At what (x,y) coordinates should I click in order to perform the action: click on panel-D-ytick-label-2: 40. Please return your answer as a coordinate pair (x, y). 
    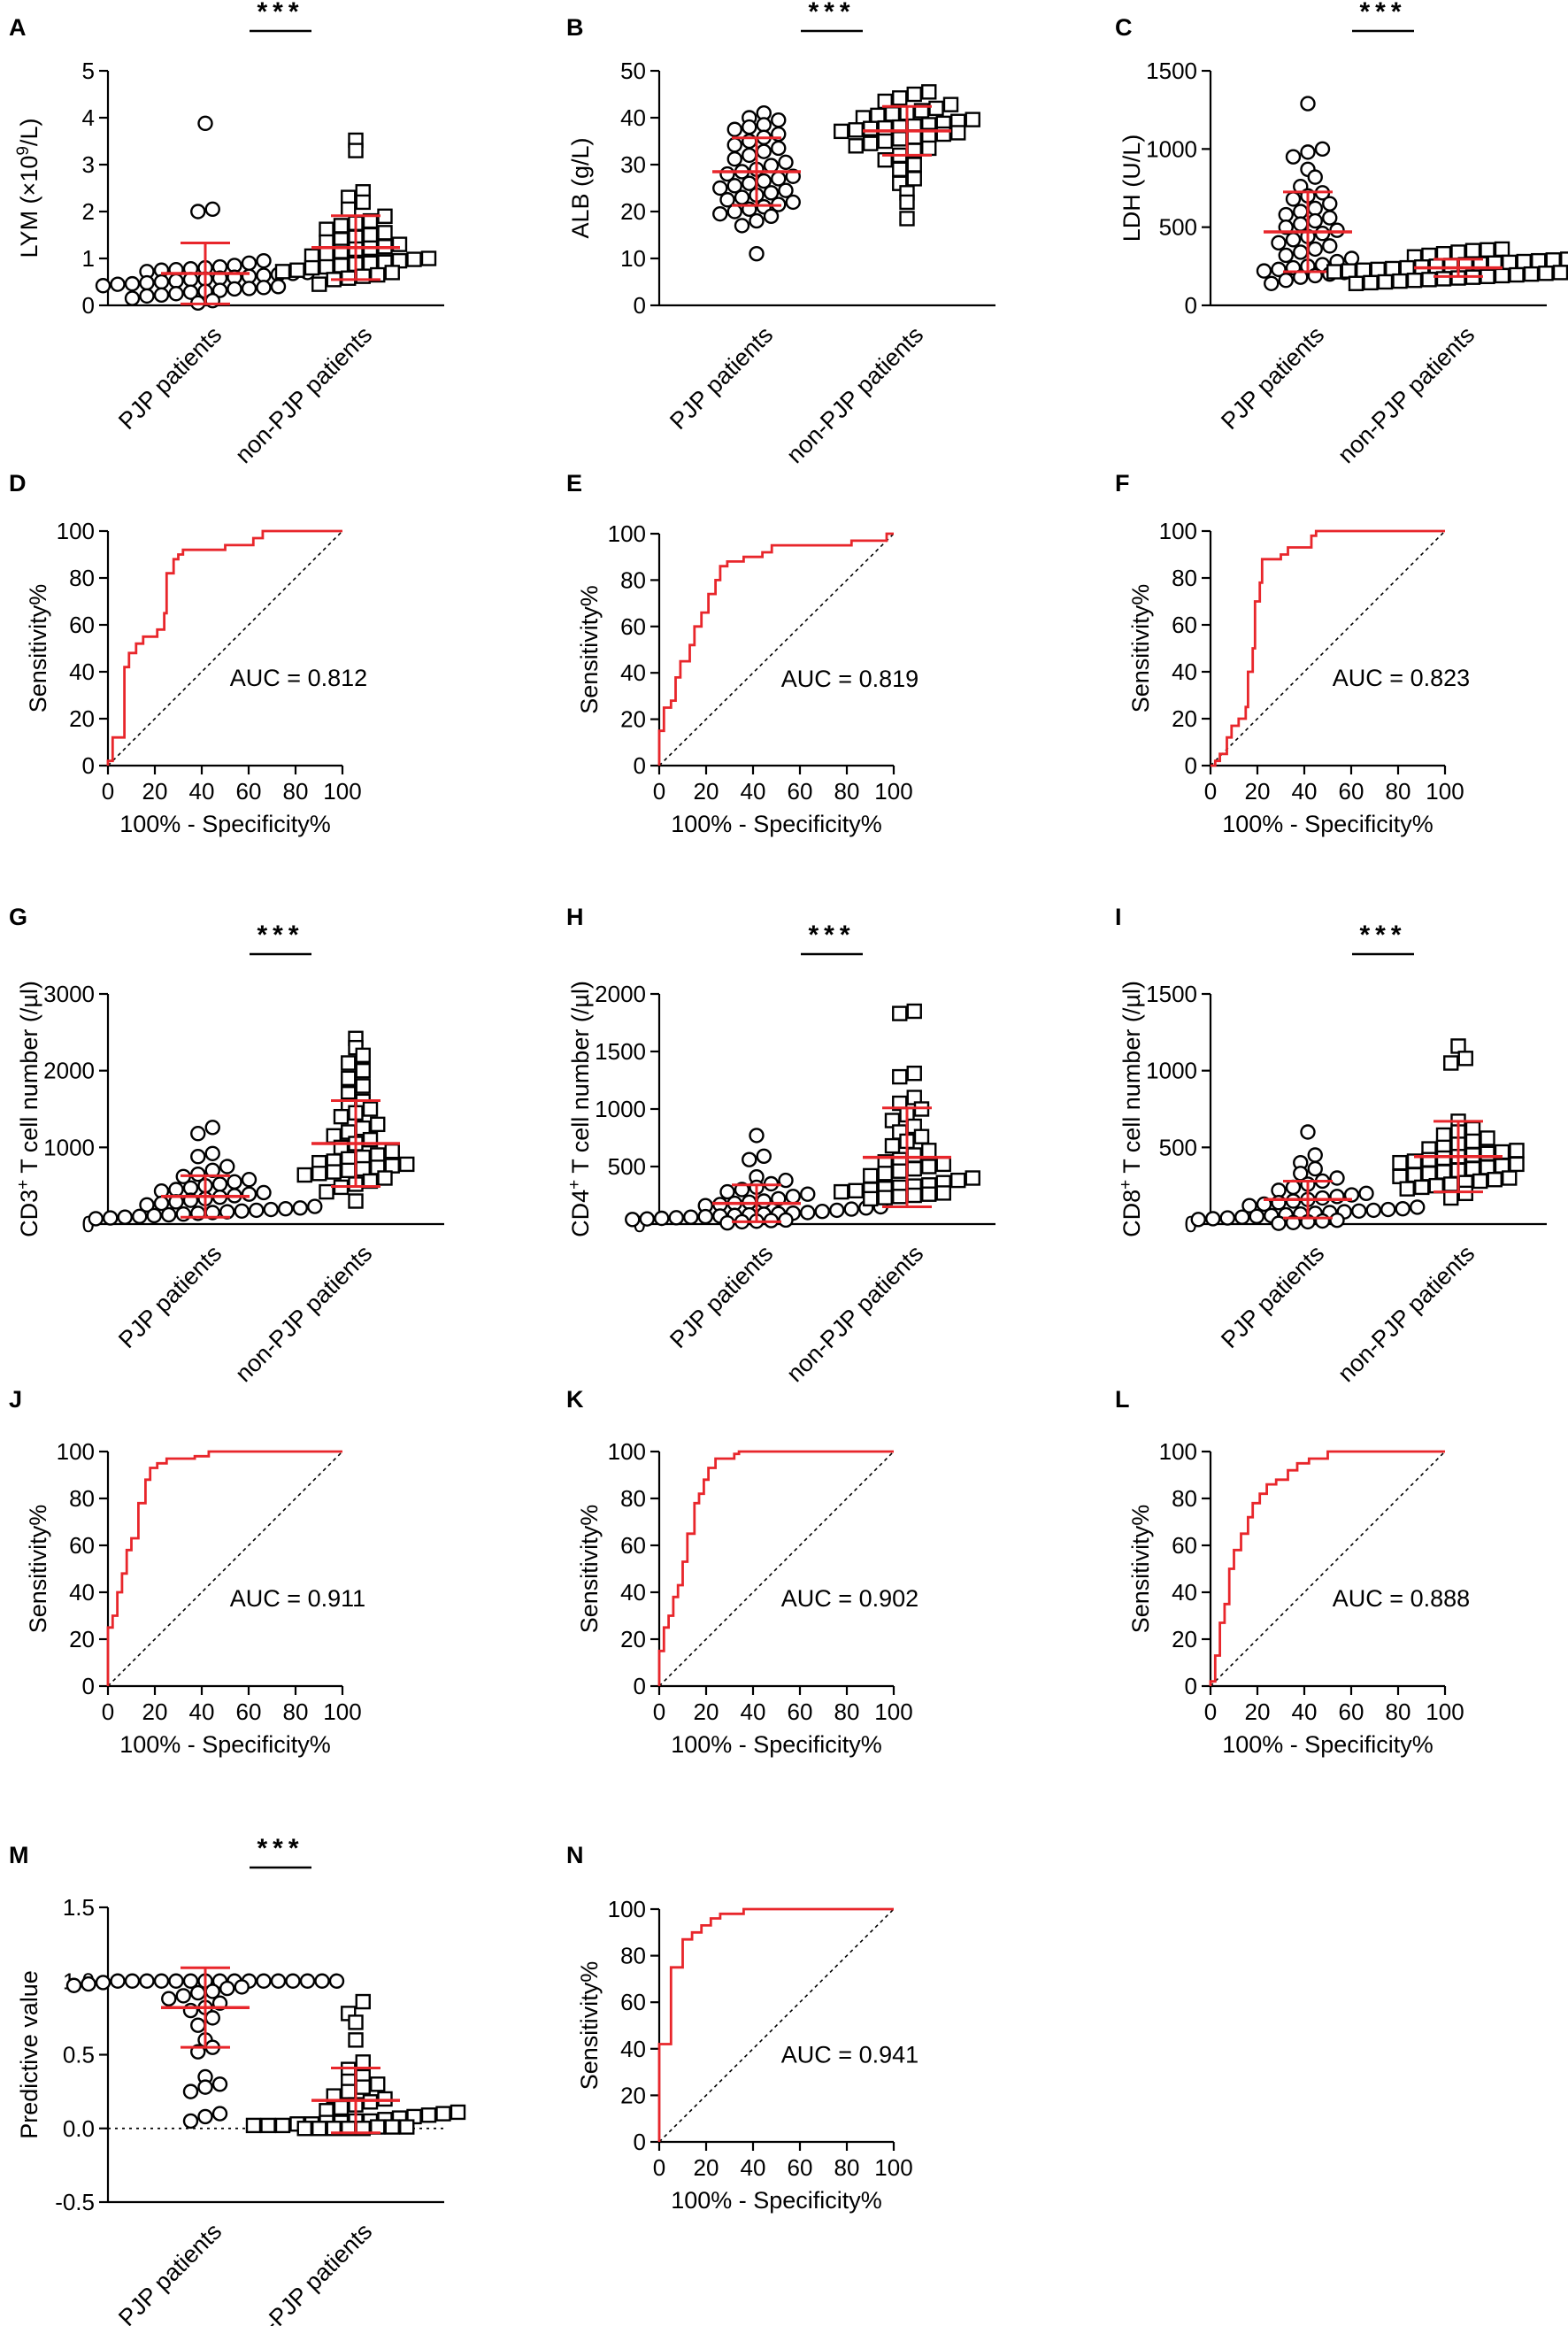
    Looking at the image, I should click on (82, 672).